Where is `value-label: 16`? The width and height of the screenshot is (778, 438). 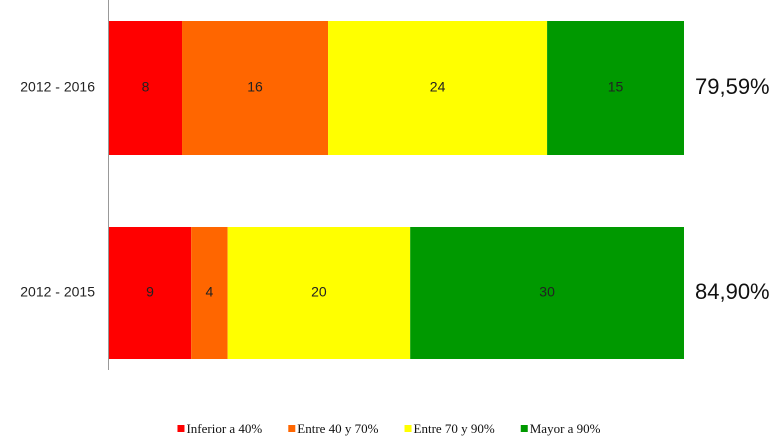 value-label: 16 is located at coordinates (255, 87).